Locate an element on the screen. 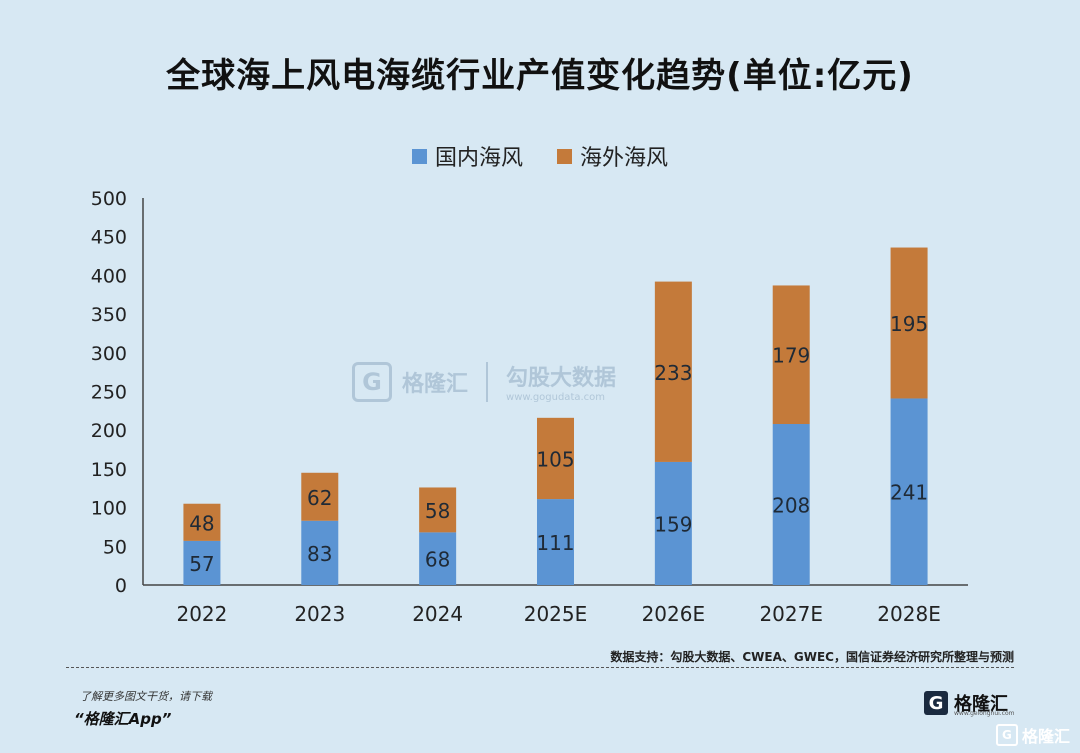 The height and width of the screenshot is (753, 1080). footer-divider is located at coordinates (540, 667).